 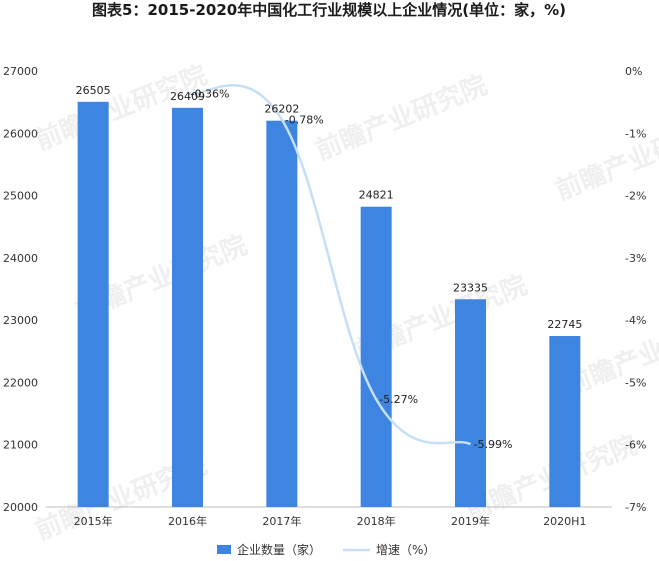 I want to click on y-left-tick-label: 21000, so click(x=20, y=445).